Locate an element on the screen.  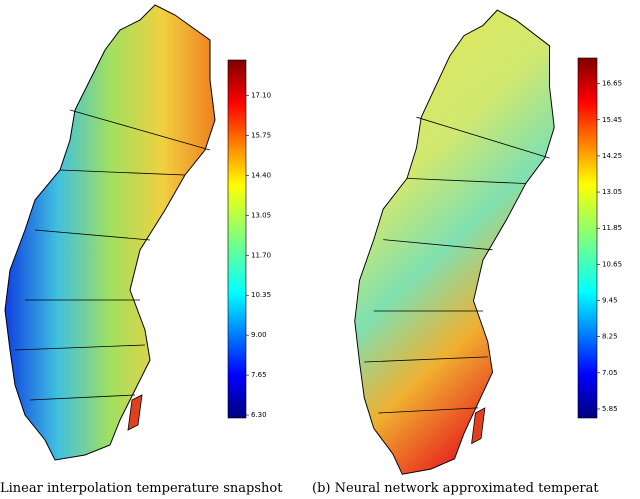
tick-label: 9.45 is located at coordinates (610, 301).